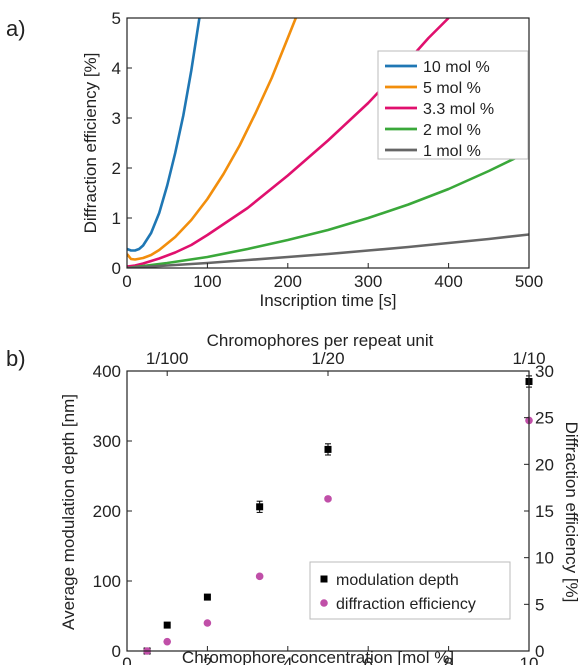 This screenshot has height=665, width=587. What do you see at coordinates (529, 281) in the screenshot?
I see `x-tick-label: 500` at bounding box center [529, 281].